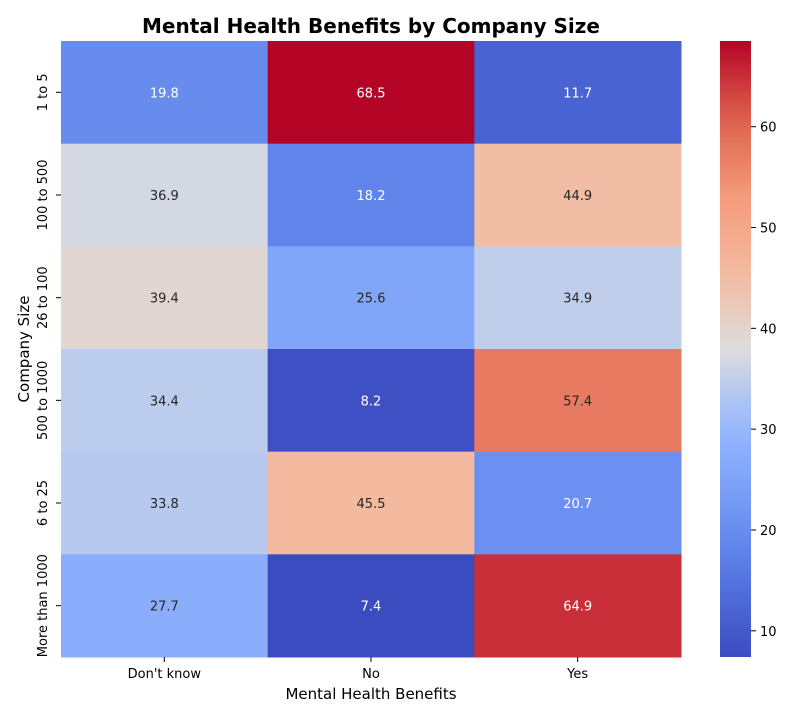 The width and height of the screenshot is (795, 722). I want to click on cell-value-label: 18.2, so click(371, 196).